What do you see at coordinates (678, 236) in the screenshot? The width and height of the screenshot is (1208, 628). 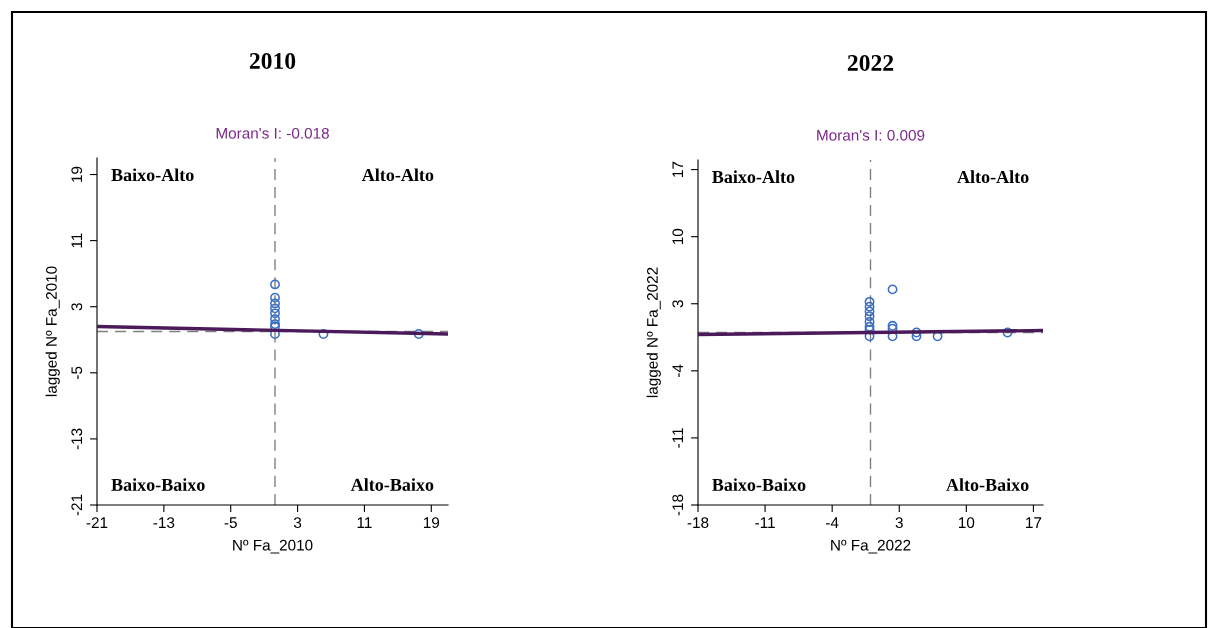 I see `y-tick-label: 10` at bounding box center [678, 236].